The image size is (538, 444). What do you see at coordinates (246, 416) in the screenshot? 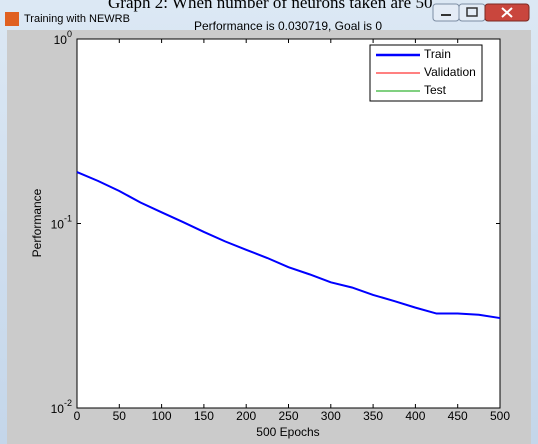
I see `x-tick-label: 200` at bounding box center [246, 416].